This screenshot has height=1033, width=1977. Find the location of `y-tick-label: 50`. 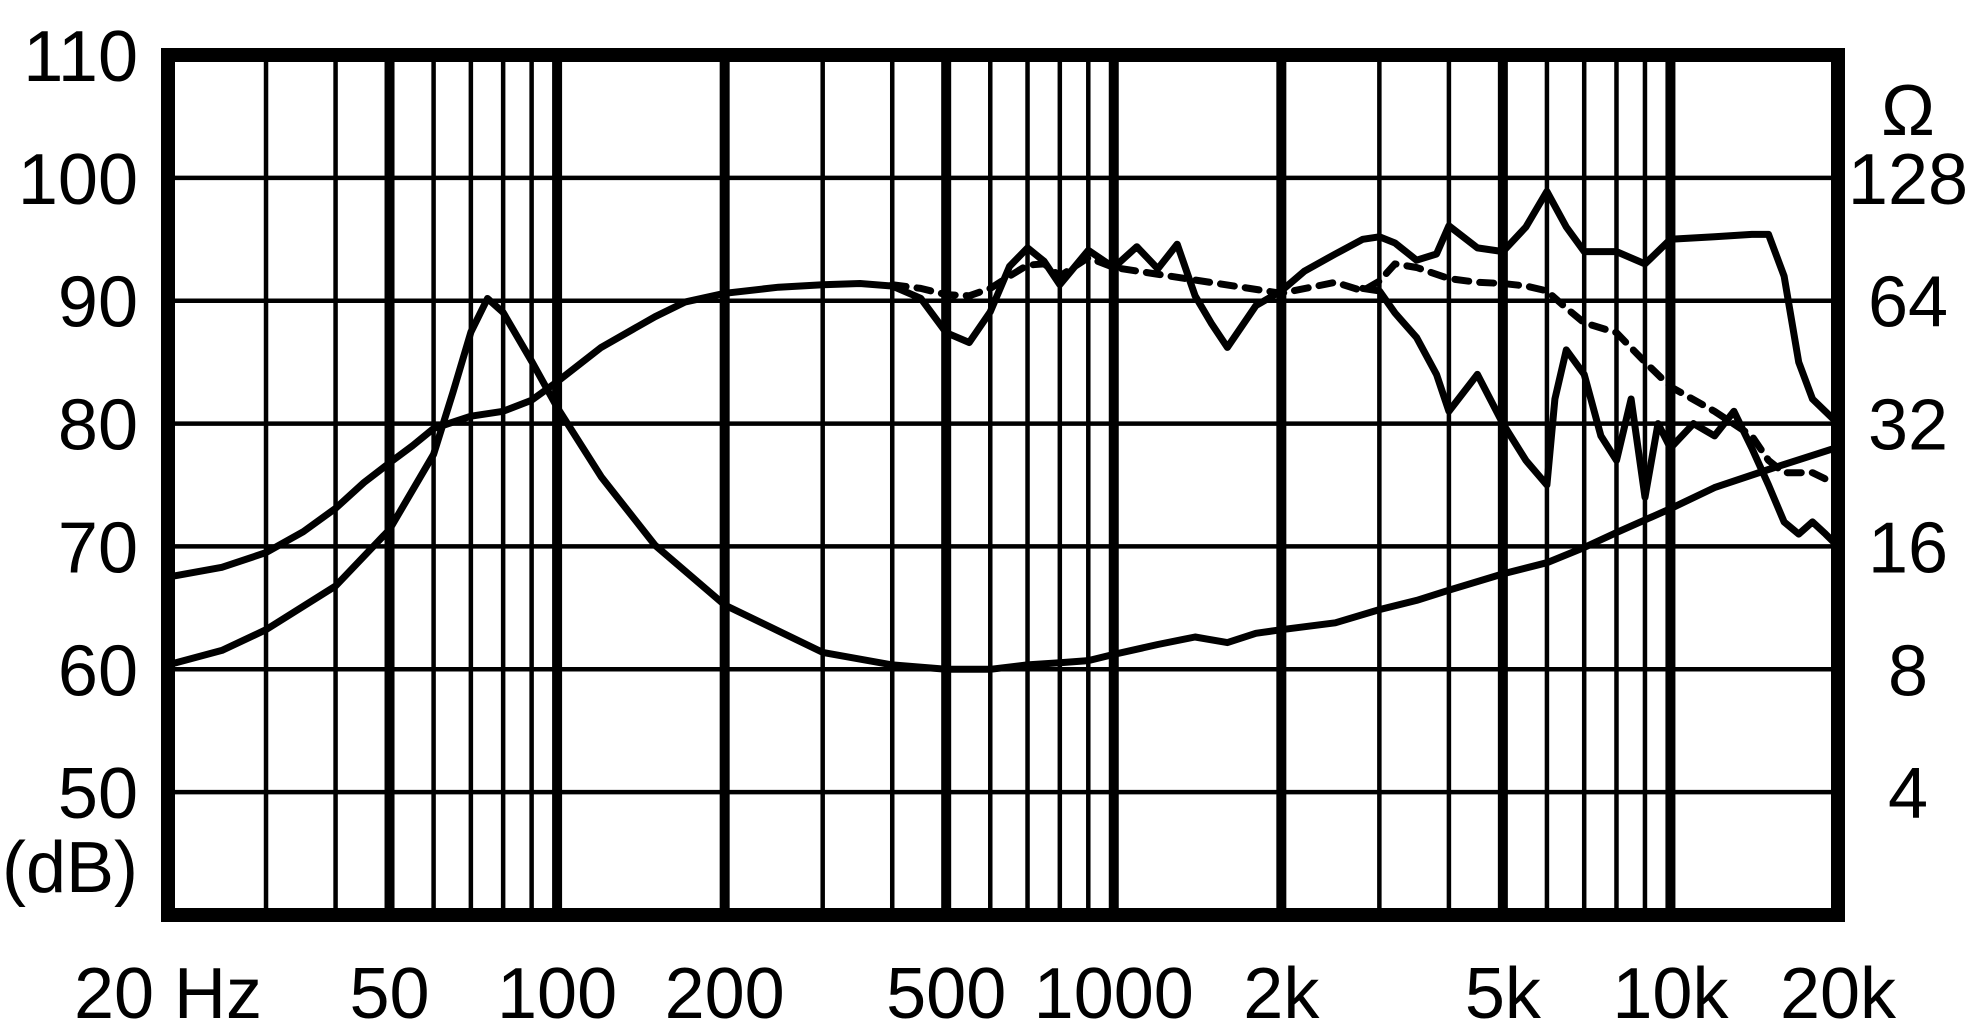

y-tick-label: 50 is located at coordinates (98, 794).